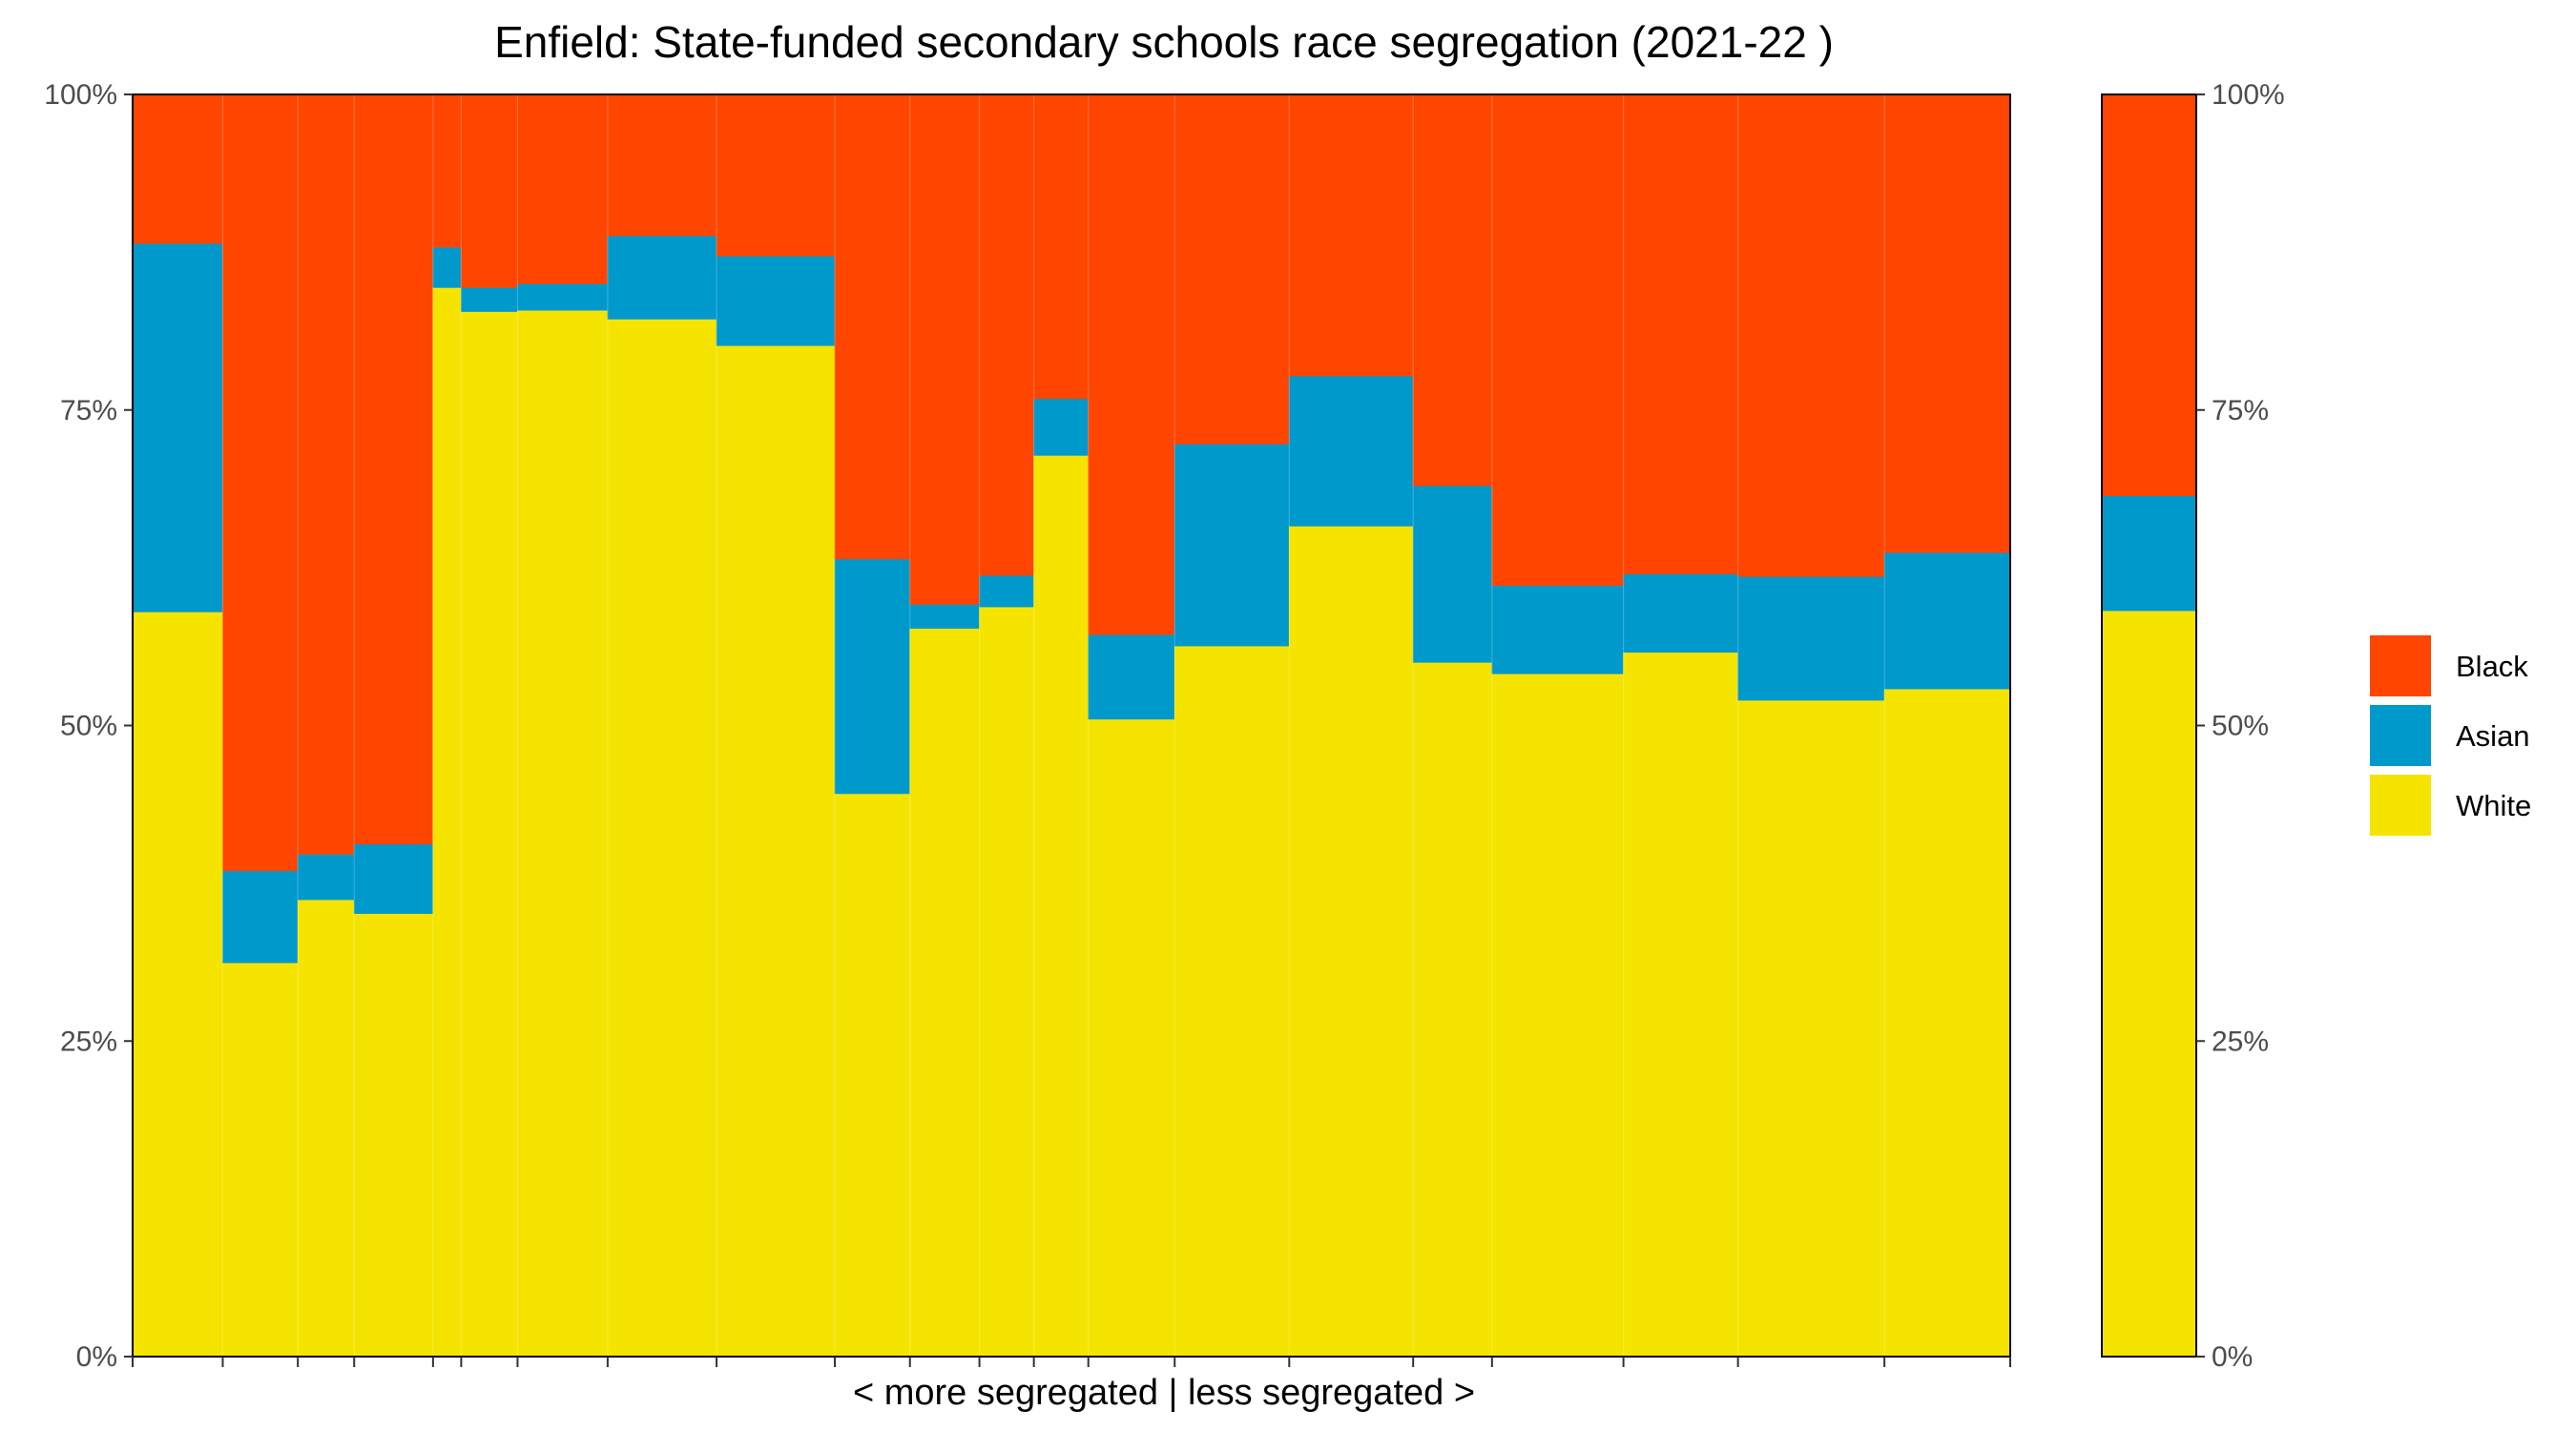 The image size is (2576, 1431). I want to click on school-8-asian-segment, so click(662, 277).